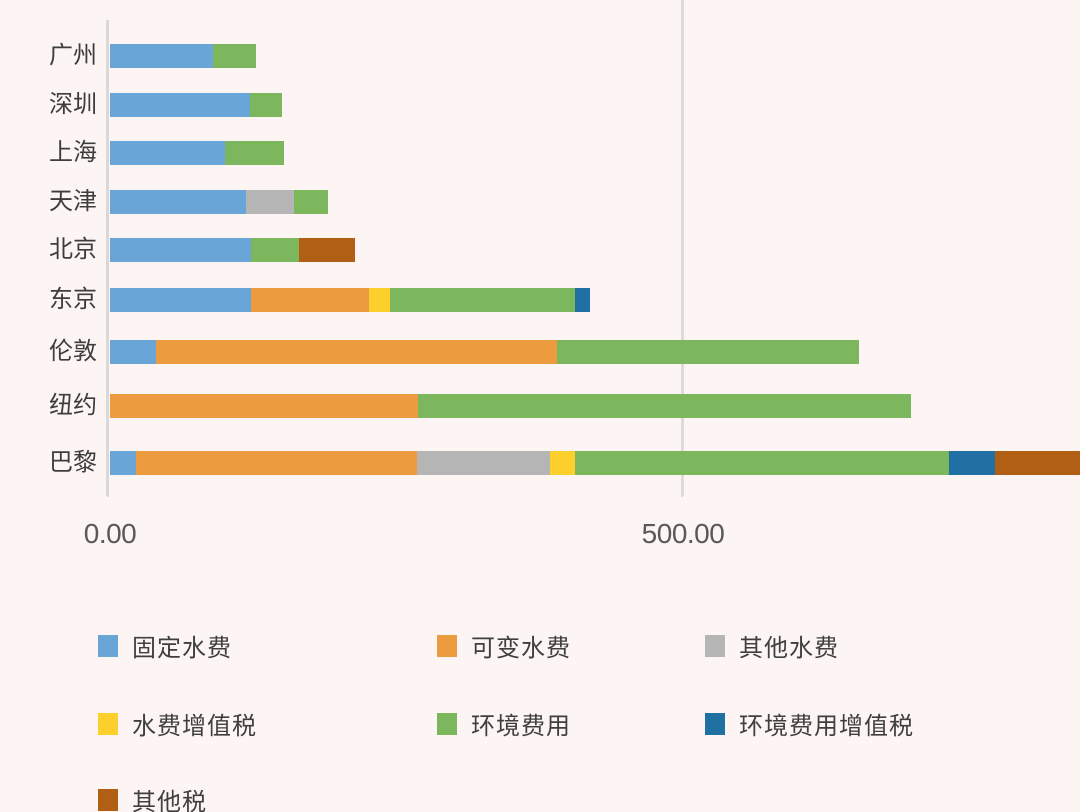 The image size is (1080, 812). I want to click on legend-label: 可变水费, so click(521, 649).